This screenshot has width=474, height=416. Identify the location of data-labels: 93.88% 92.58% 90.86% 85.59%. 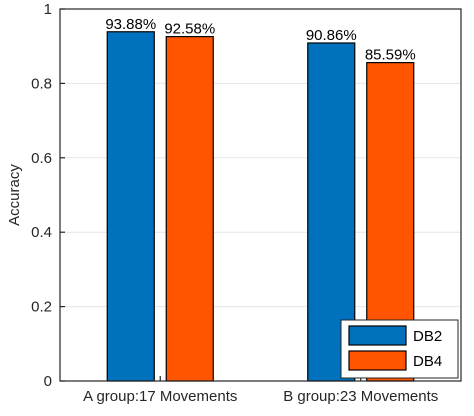
(260, 40).